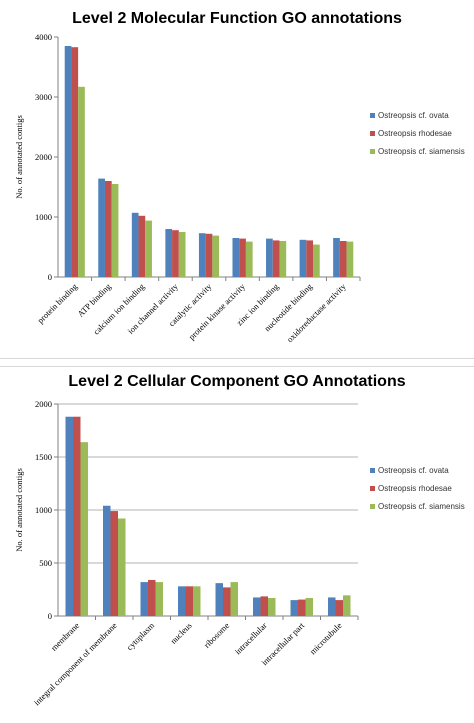  I want to click on category-label: protein kinase activity, so click(216, 311).